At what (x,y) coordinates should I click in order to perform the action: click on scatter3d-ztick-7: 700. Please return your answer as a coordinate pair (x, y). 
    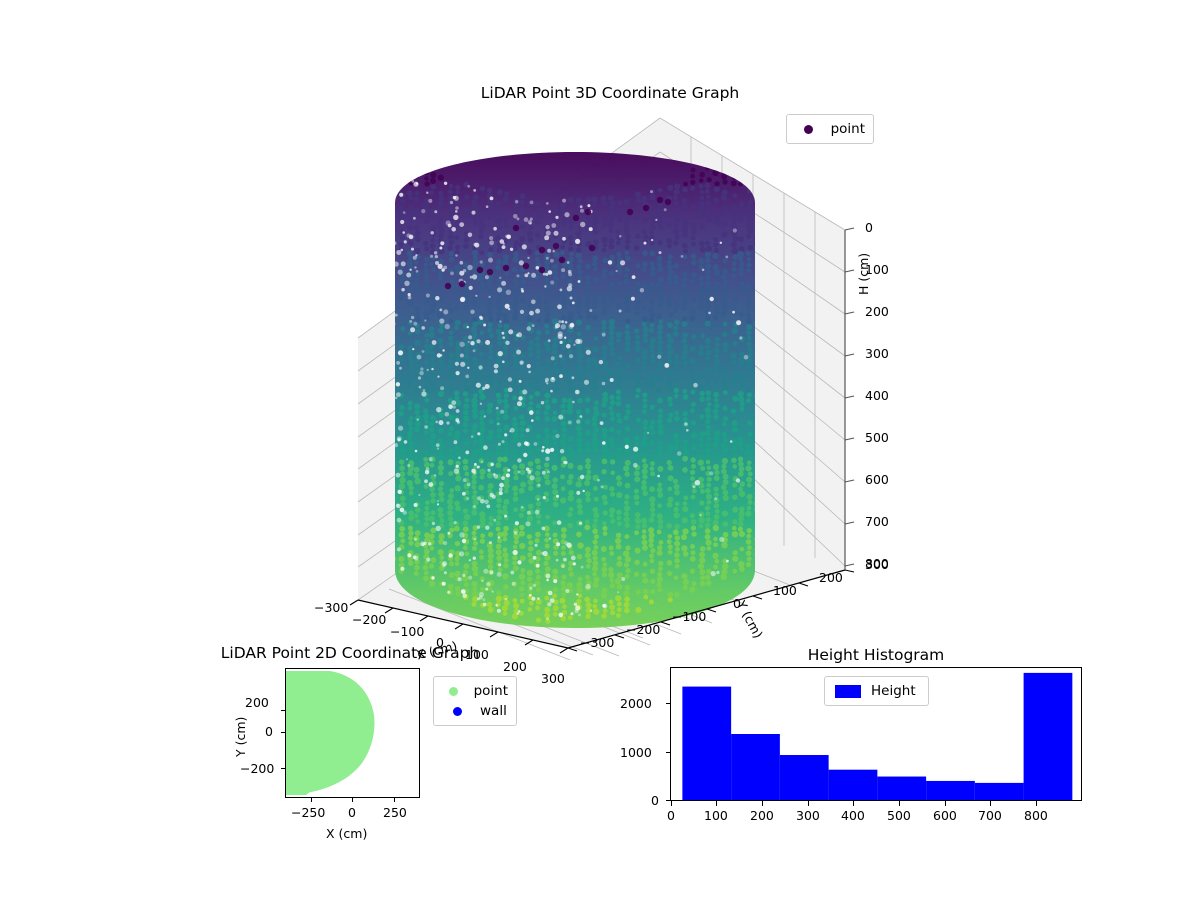
    Looking at the image, I should click on (877, 521).